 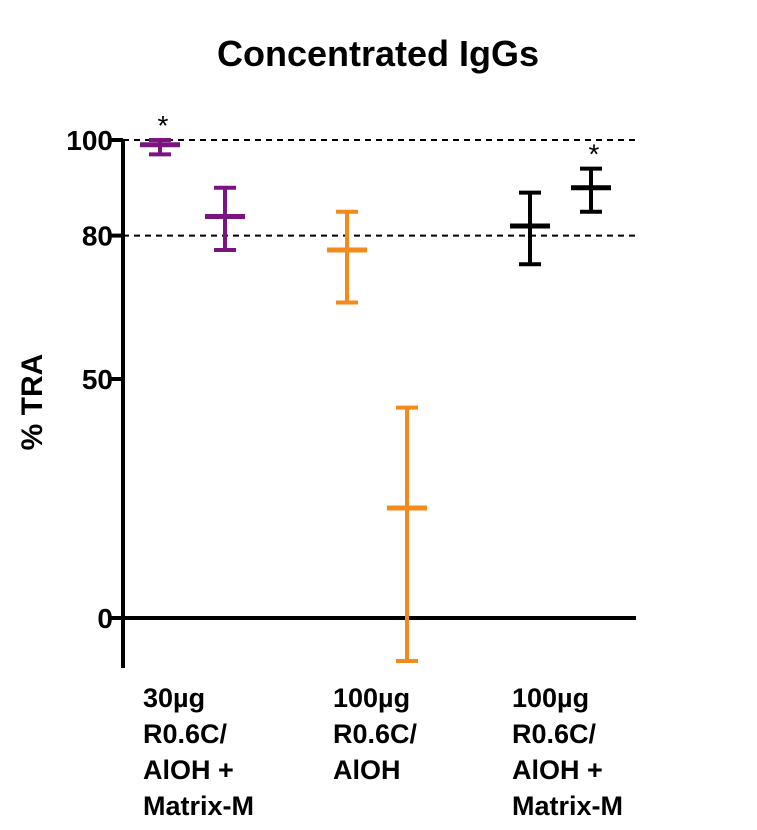 I want to click on y-tick-label-80: 80, so click(x=97, y=236).